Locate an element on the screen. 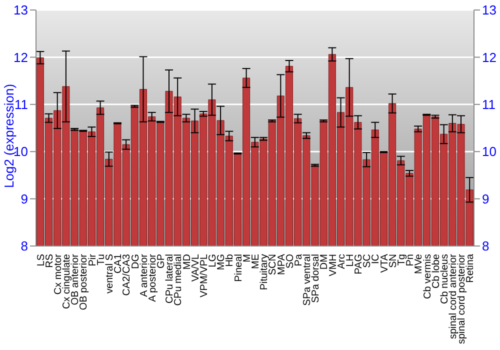 The height and width of the screenshot is (350, 500). y-tick-label: 10 is located at coordinates (21, 152).